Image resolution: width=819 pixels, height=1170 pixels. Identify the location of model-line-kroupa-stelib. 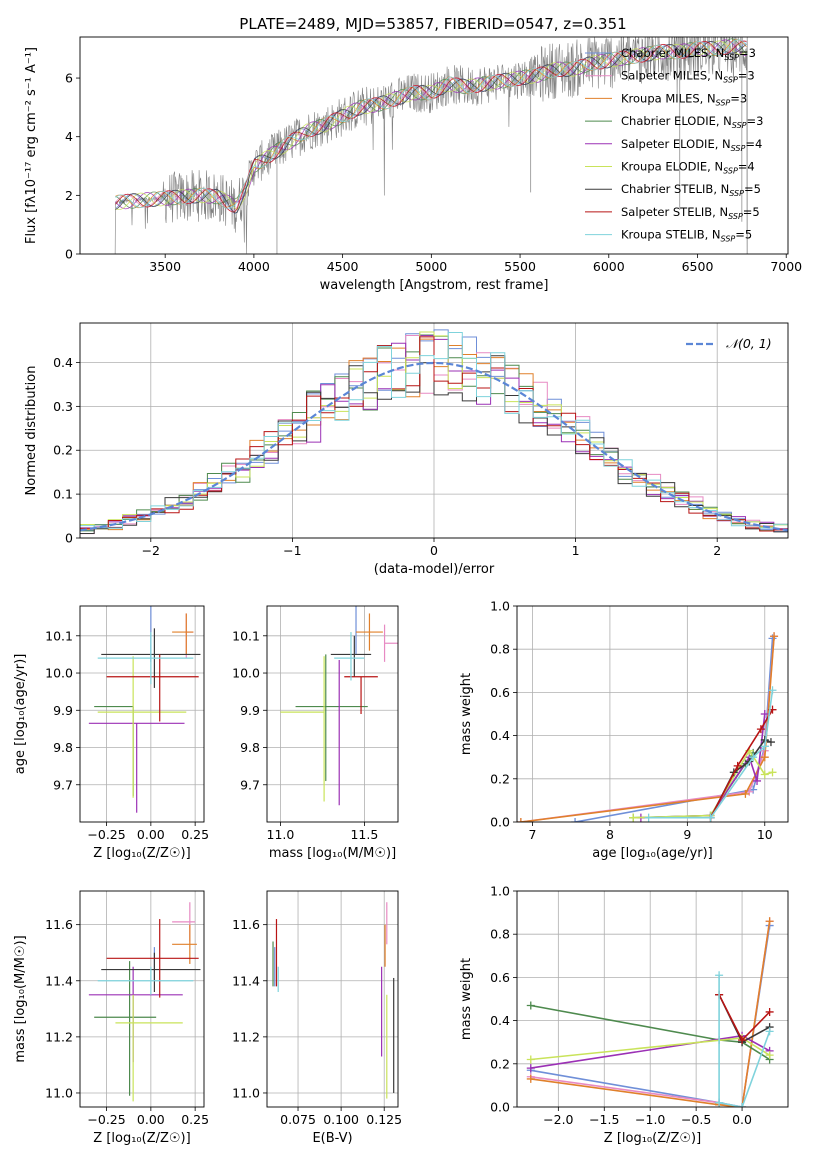
(431, 124).